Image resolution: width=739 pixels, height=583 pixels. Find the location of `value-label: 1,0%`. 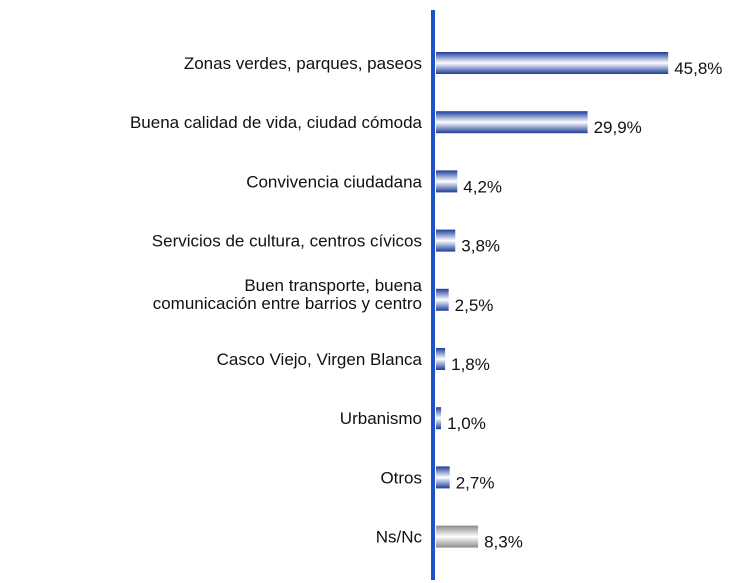

value-label: 1,0% is located at coordinates (466, 423).